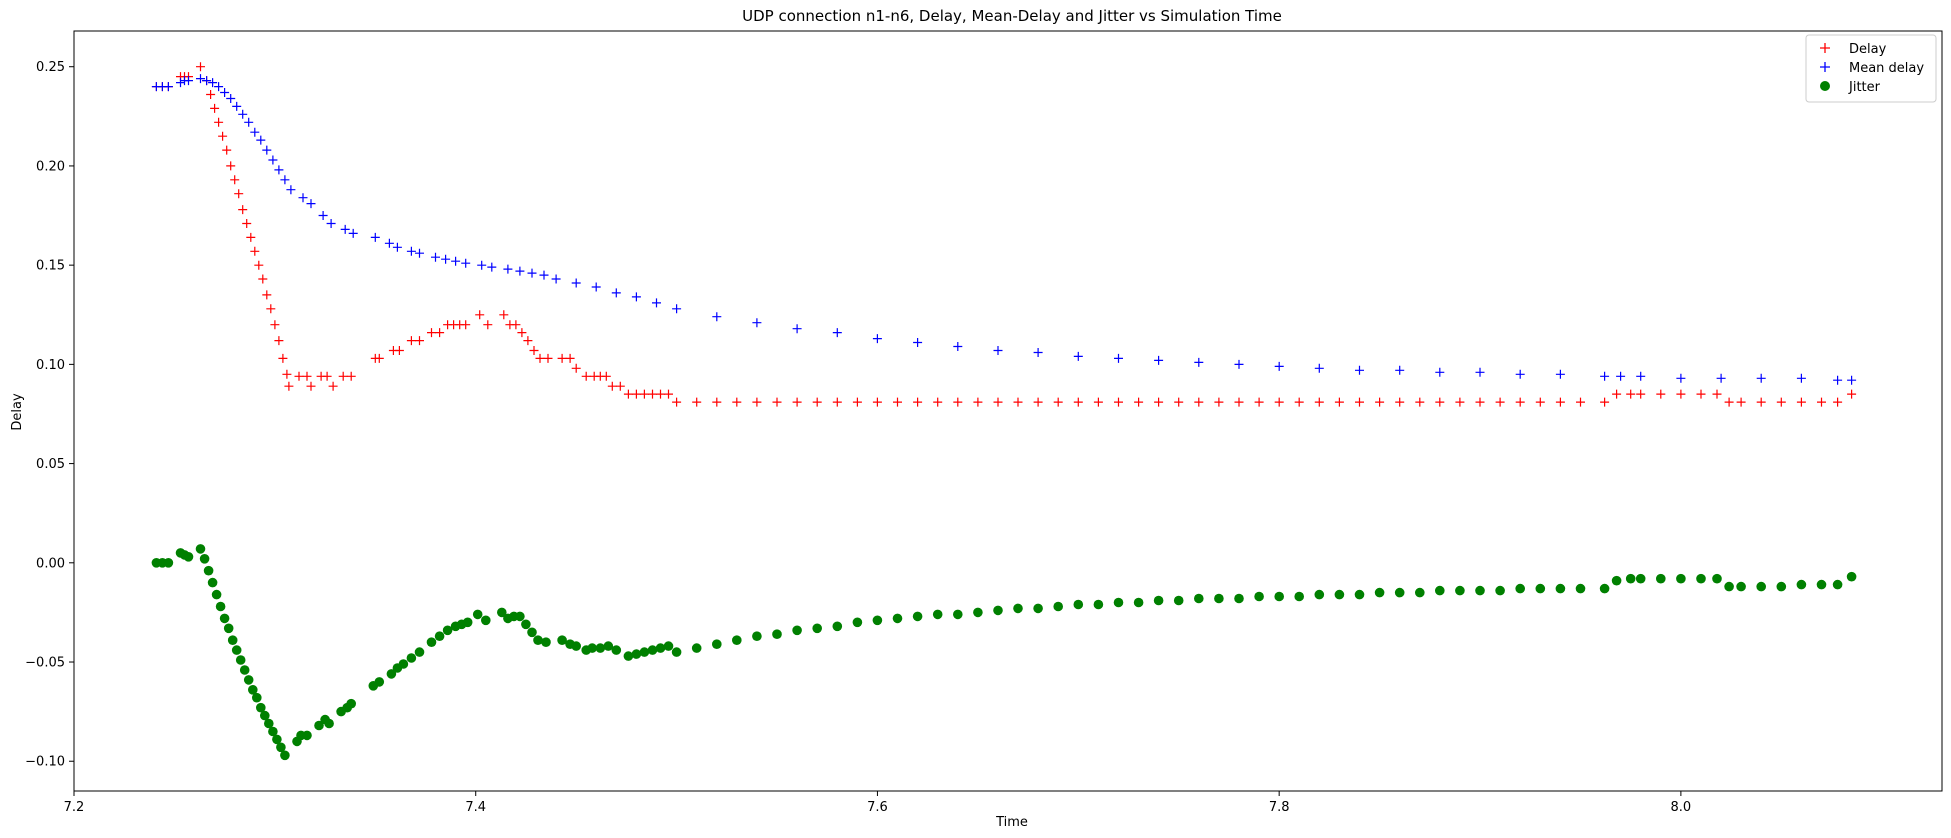 The height and width of the screenshot is (838, 1951). Describe the element at coordinates (45, 762) in the screenshot. I see `y-tick-label: −0.10` at that location.